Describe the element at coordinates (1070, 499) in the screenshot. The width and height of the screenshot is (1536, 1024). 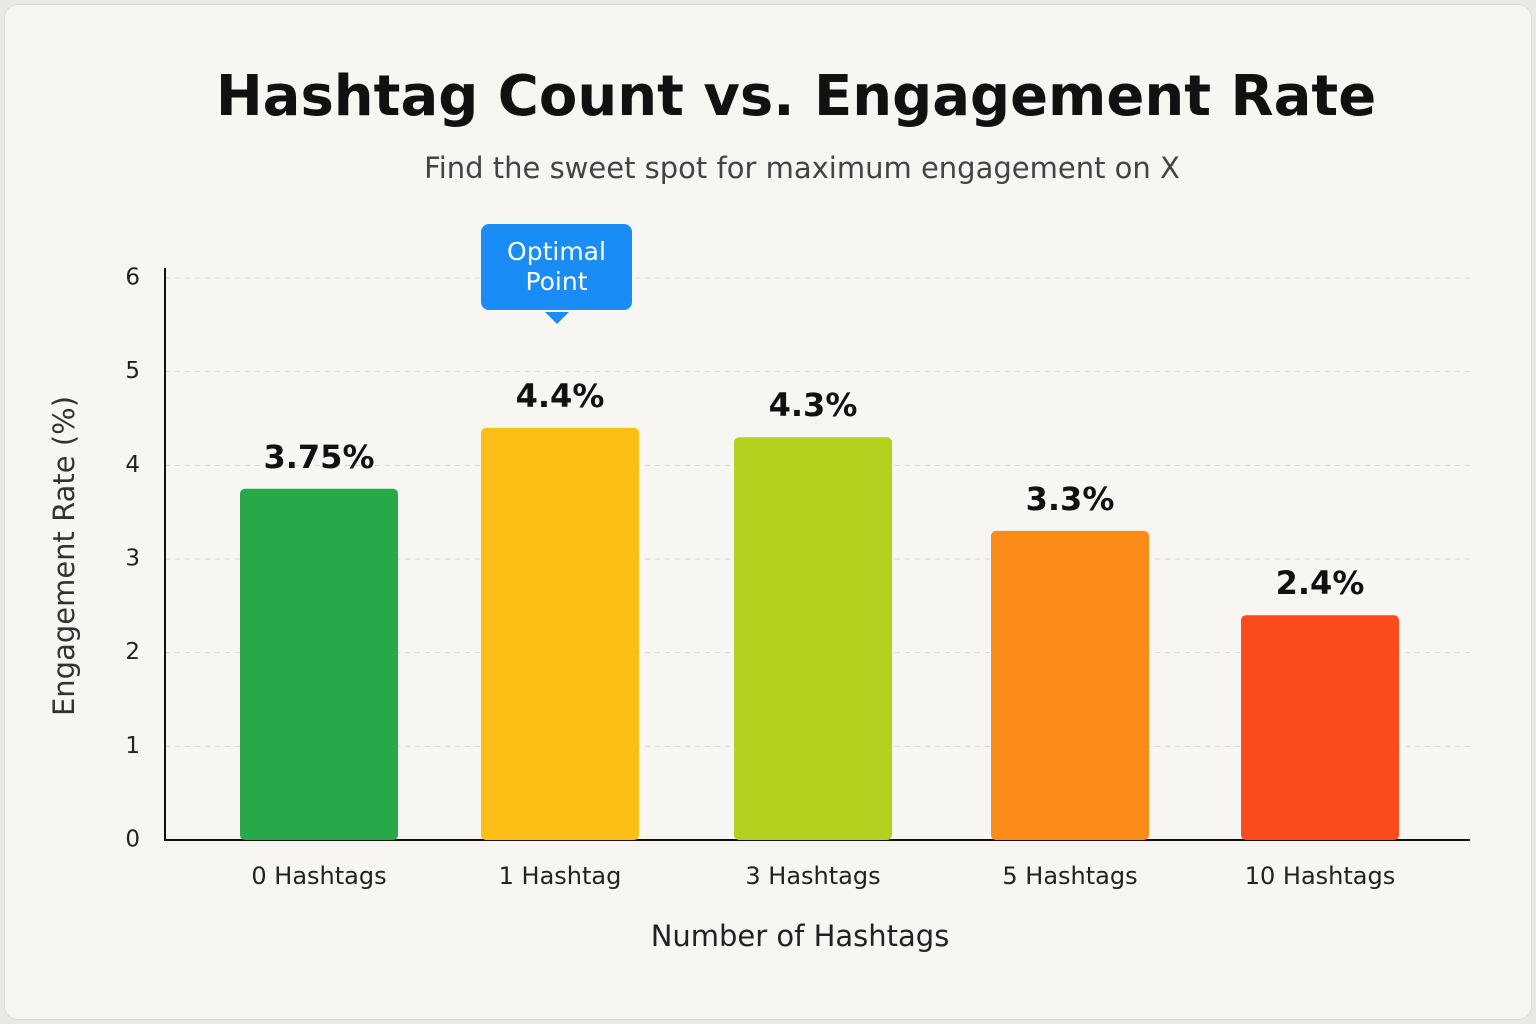
I see `value-label: 3.3%` at that location.